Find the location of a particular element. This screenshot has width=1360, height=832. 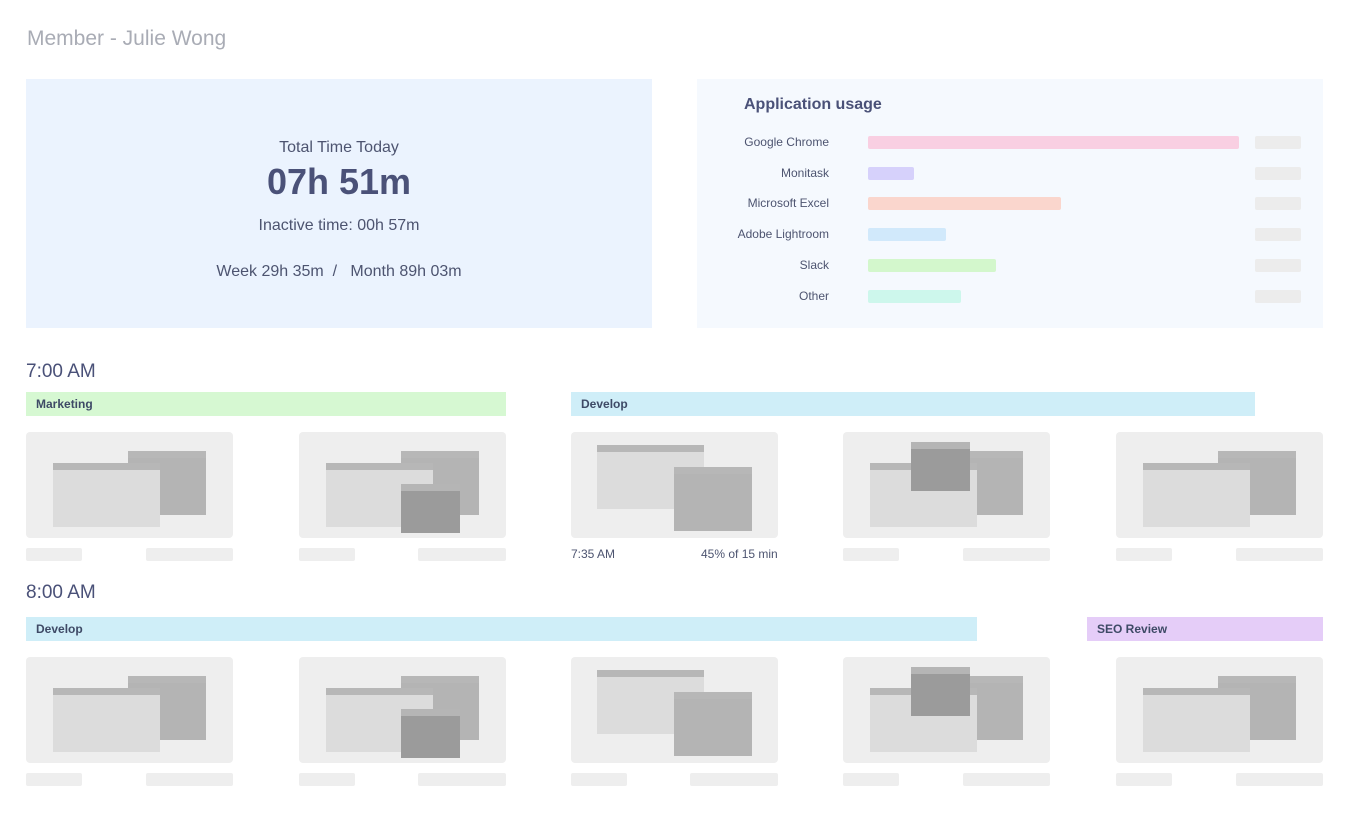

usage-app-name: Monitask is located at coordinates (804, 173).